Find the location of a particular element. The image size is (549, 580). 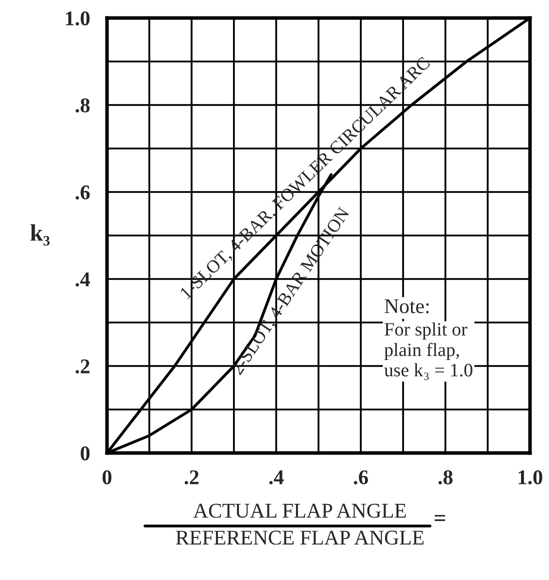

x-tick-label: .4 is located at coordinates (276, 477).